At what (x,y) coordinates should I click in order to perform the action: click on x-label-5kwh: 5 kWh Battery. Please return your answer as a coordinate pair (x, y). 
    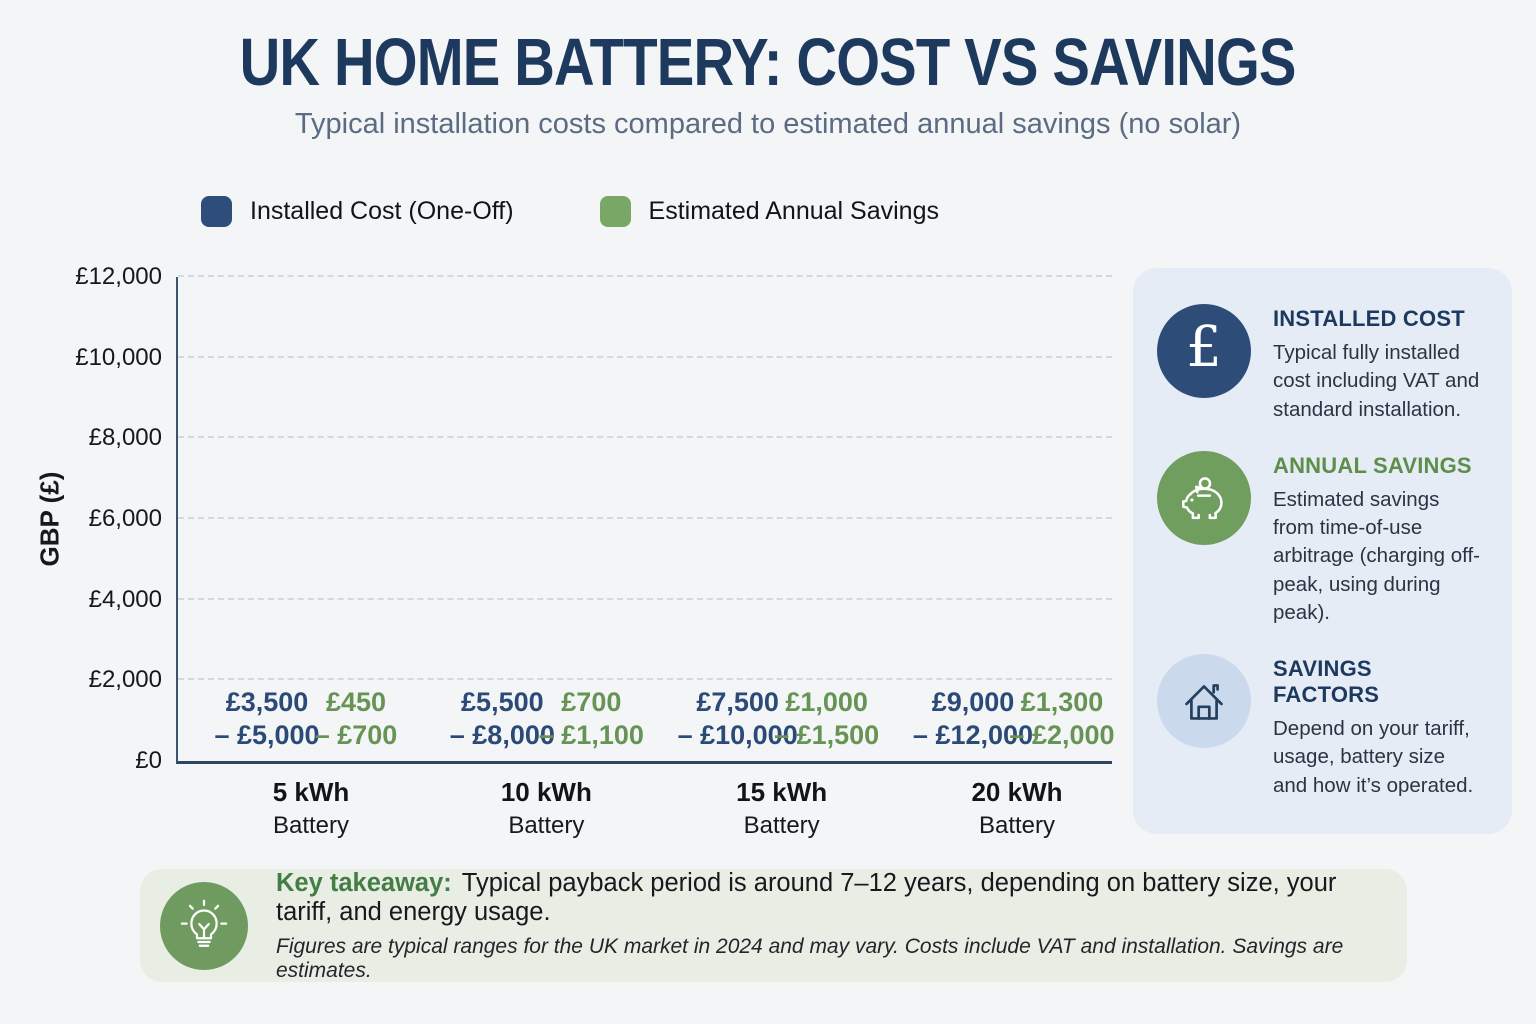
    Looking at the image, I should click on (311, 808).